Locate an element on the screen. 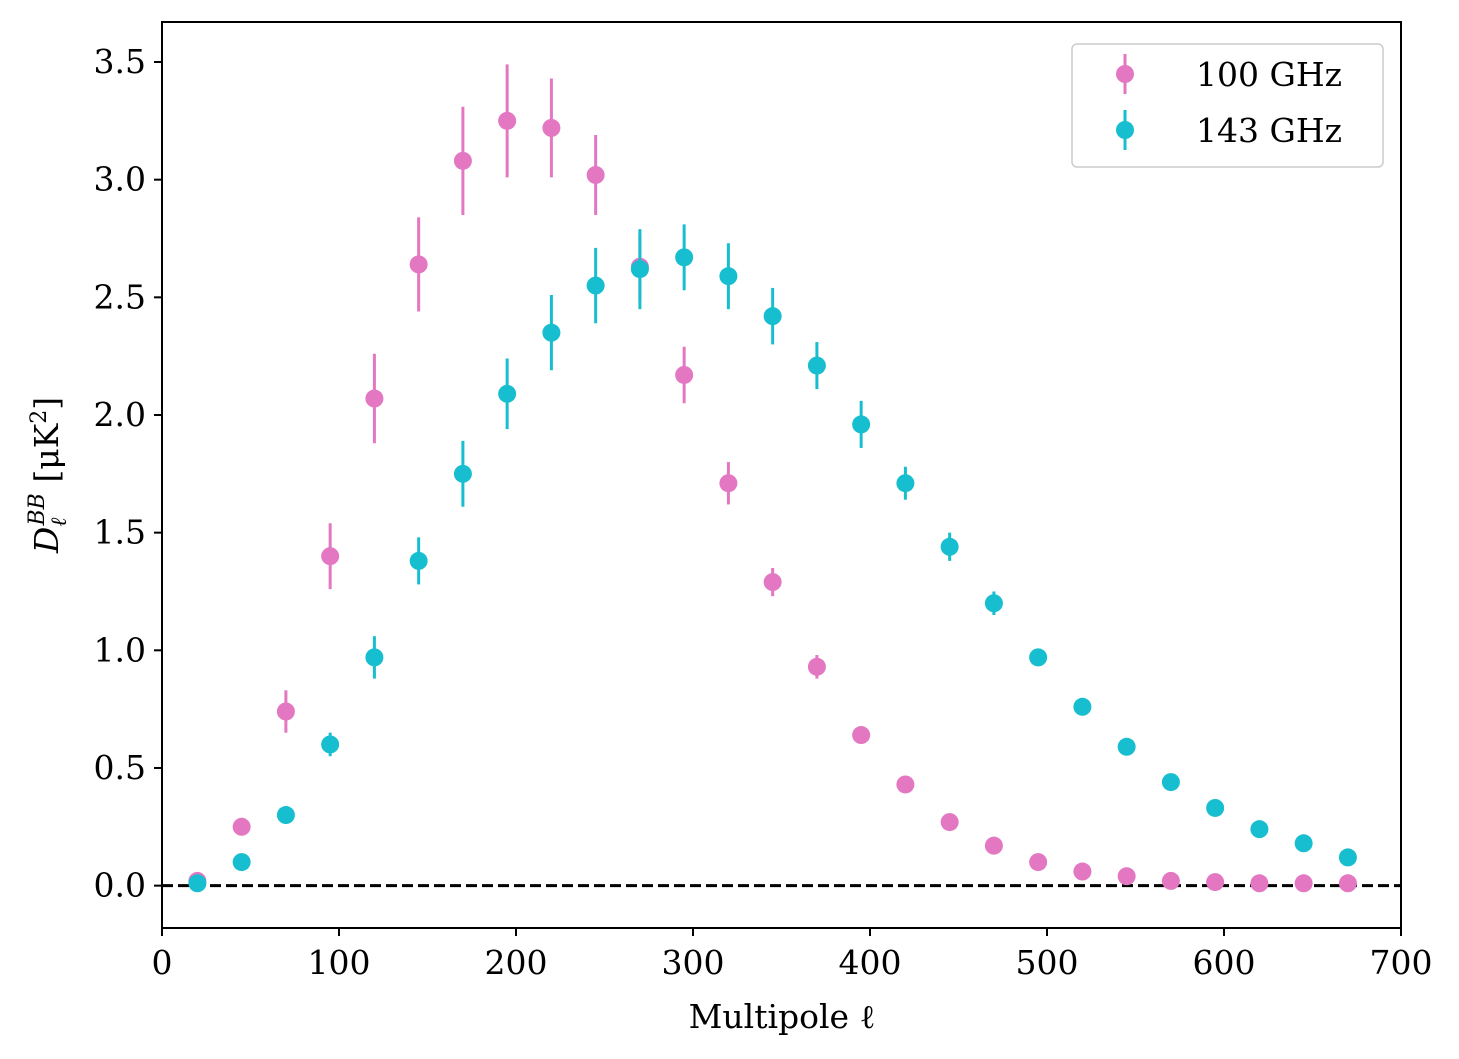 This screenshot has width=1459, height=1059. legend-marker-143ghz is located at coordinates (1125, 130).